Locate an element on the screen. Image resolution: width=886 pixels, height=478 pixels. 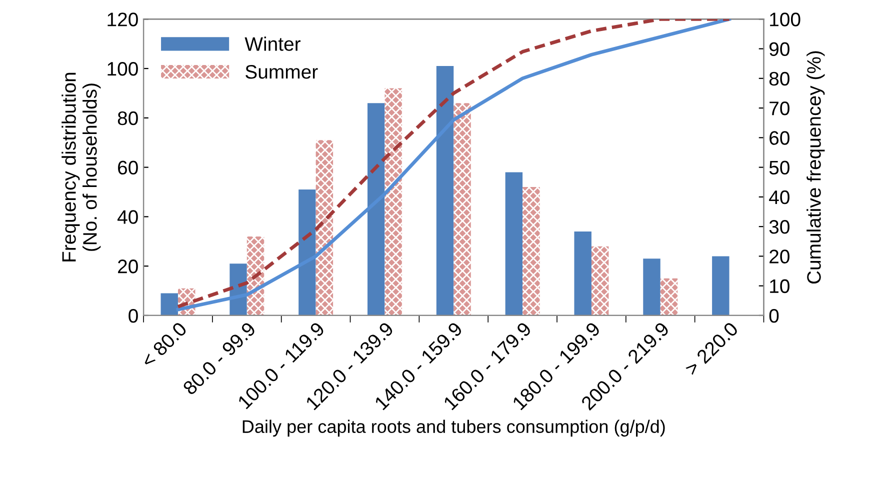
y2-tick-label: 0 is located at coordinates (774, 315).